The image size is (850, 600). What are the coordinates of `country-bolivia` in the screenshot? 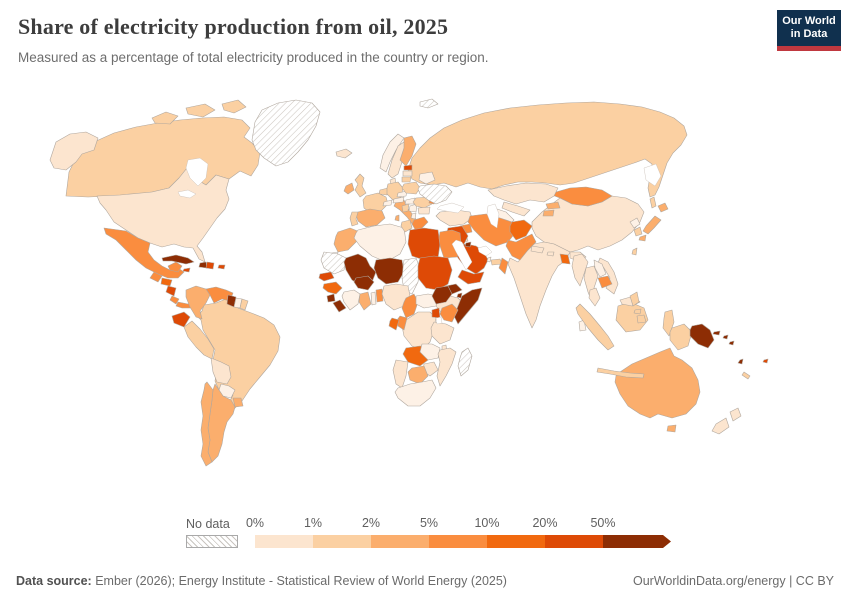 It's located at (221, 371).